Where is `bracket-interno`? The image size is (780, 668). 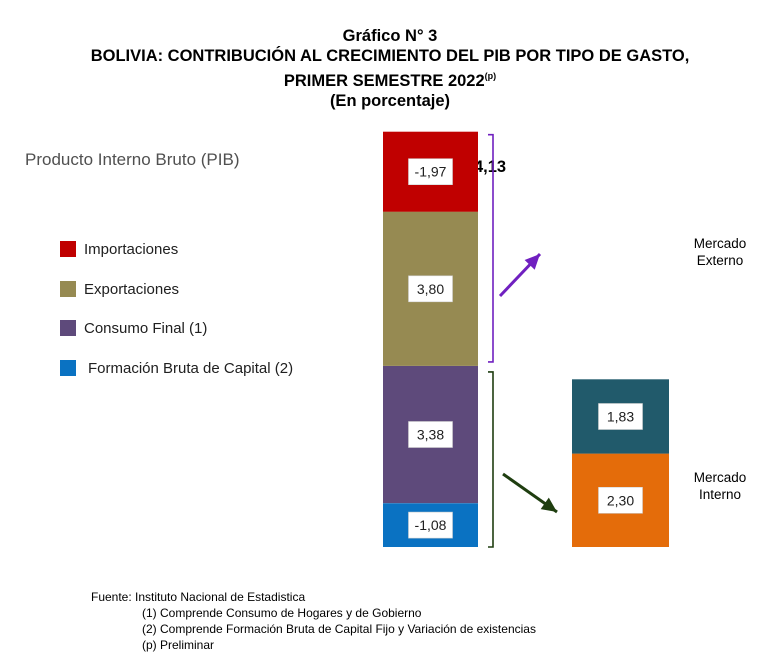 bracket-interno is located at coordinates (491, 459).